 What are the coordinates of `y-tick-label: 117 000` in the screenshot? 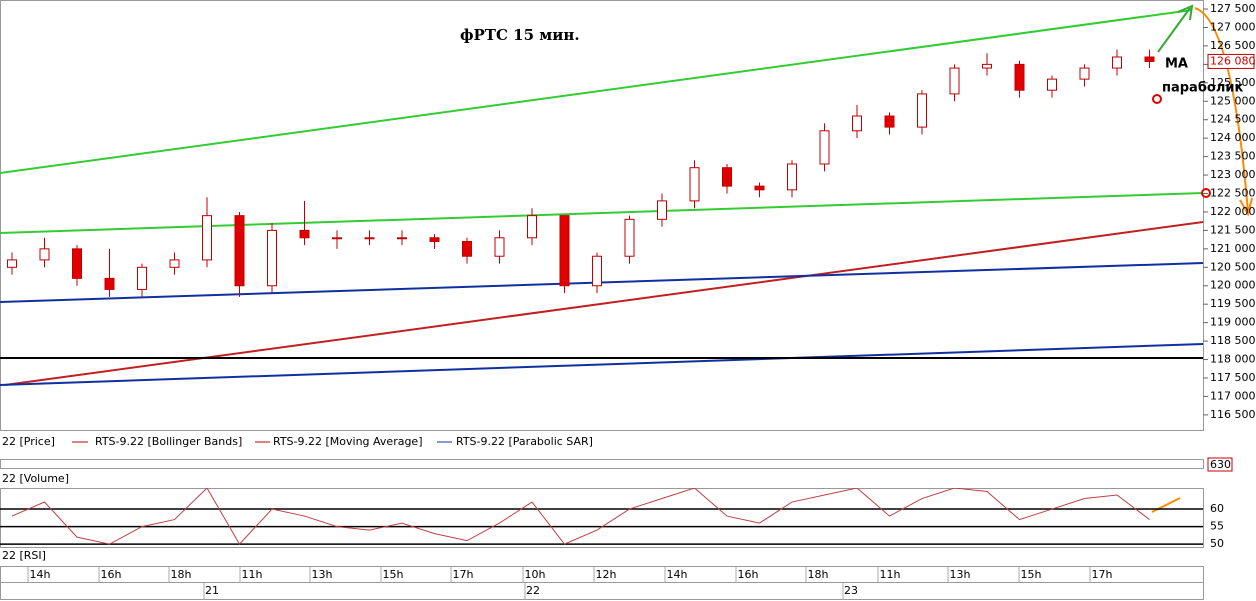 It's located at (1233, 395).